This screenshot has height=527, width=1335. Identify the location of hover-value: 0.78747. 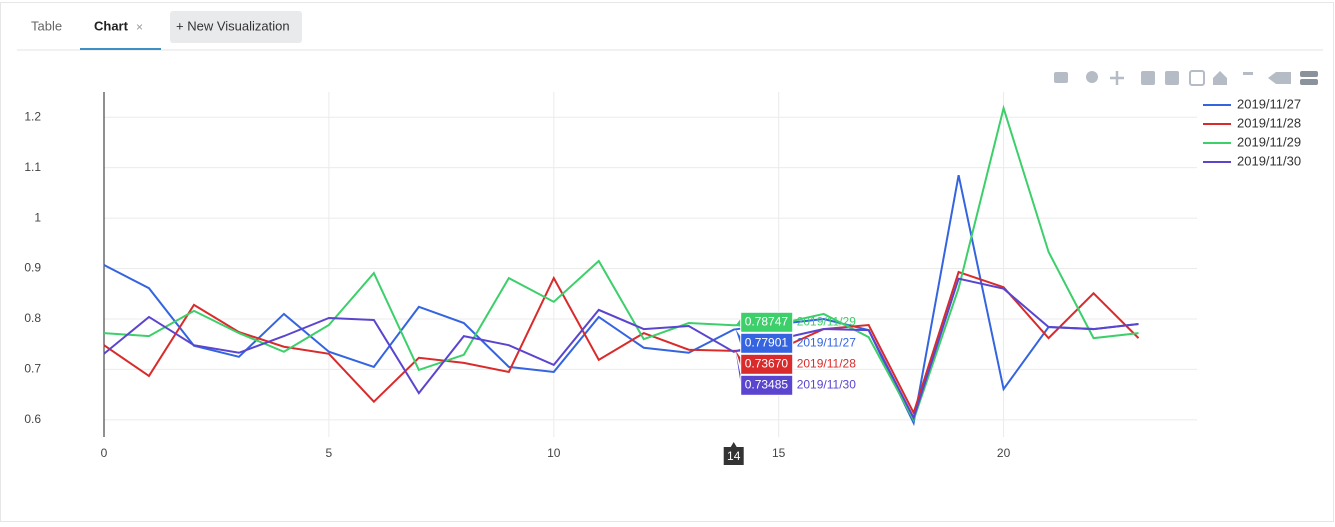
(767, 321).